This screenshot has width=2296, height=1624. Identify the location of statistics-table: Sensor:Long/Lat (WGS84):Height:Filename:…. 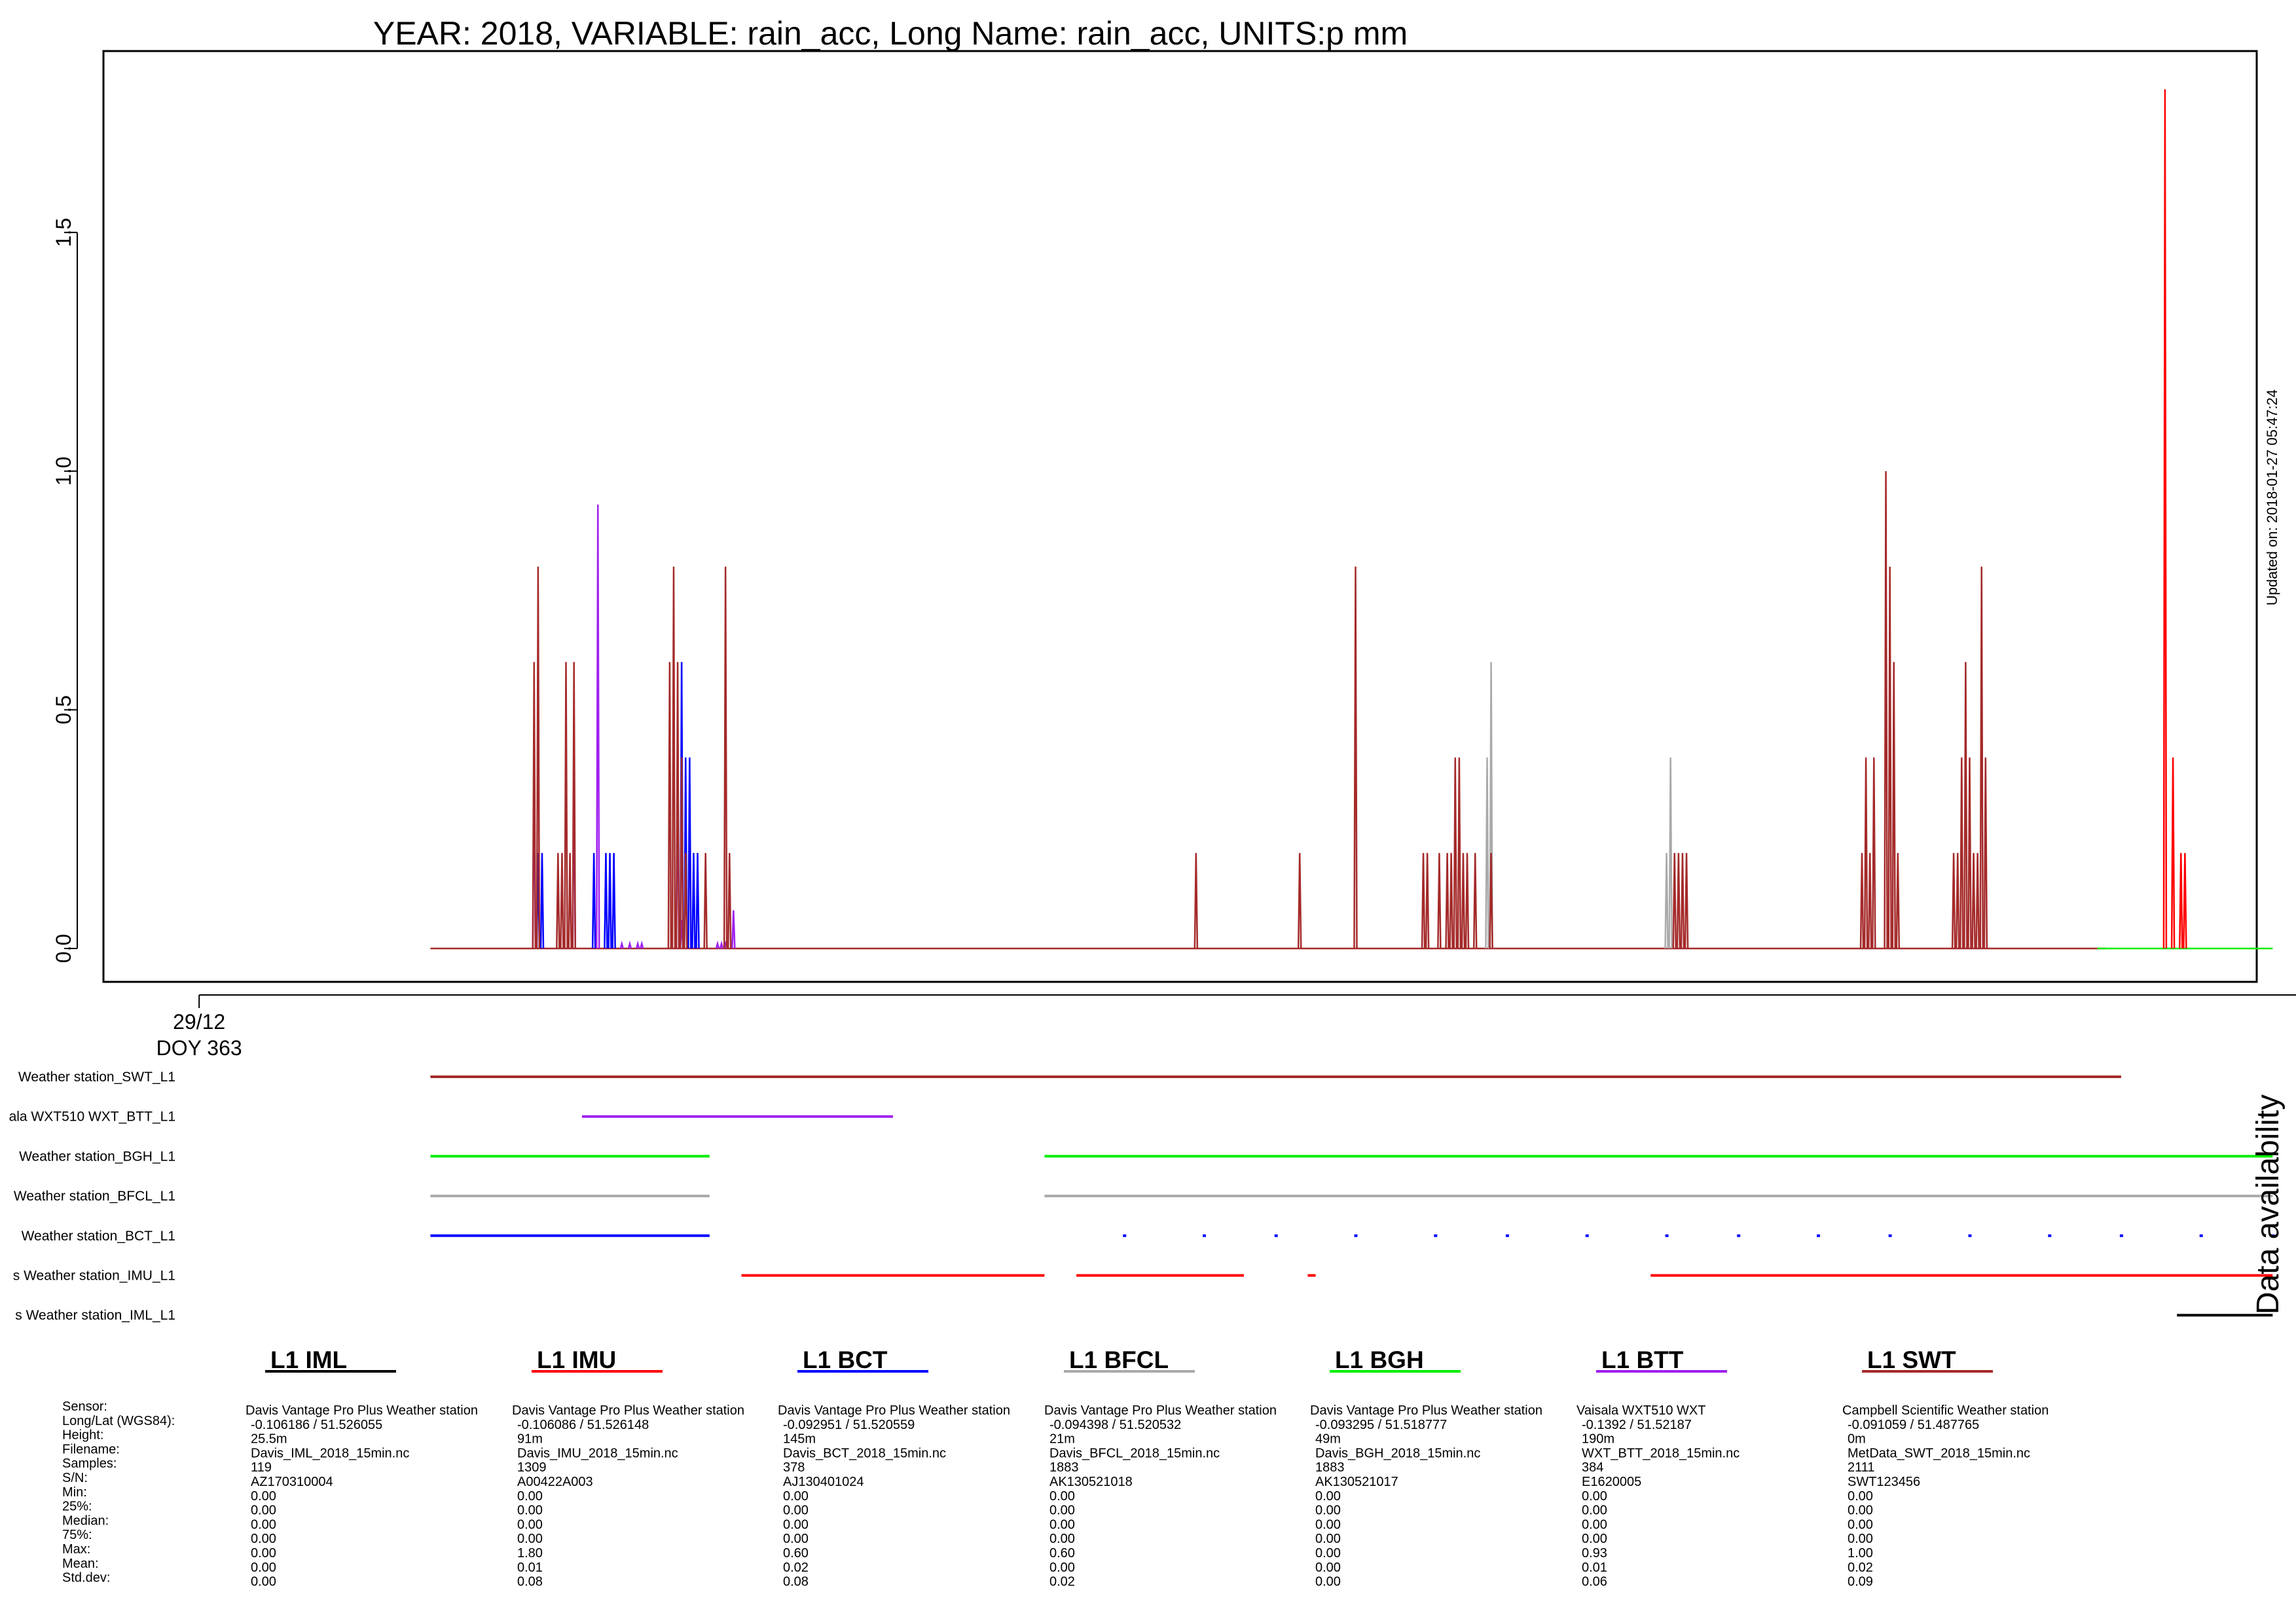
(1055, 1494).